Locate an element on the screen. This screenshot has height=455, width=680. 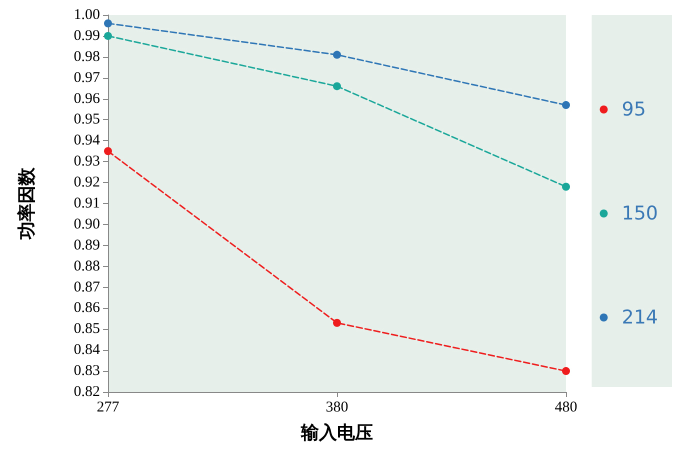
y-tick-label: 0.83 is located at coordinates (87, 371).